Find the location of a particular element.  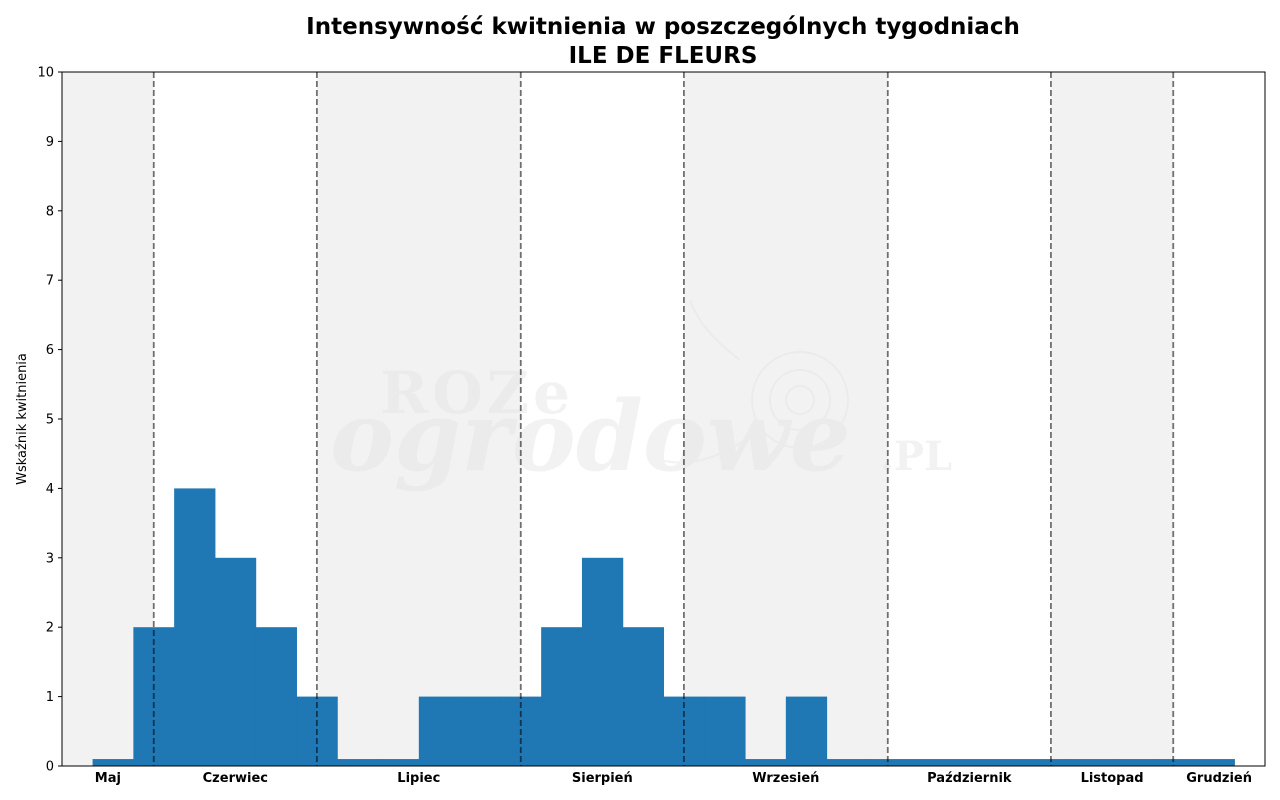

month-label-1: Czerwiec is located at coordinates (235, 778).